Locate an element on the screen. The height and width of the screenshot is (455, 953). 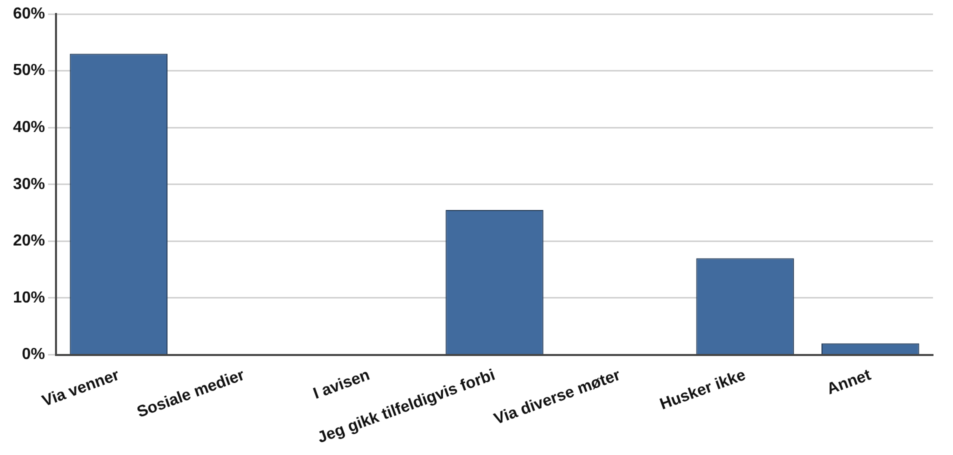
y-tick-label: 60% is located at coordinates (29, 13).